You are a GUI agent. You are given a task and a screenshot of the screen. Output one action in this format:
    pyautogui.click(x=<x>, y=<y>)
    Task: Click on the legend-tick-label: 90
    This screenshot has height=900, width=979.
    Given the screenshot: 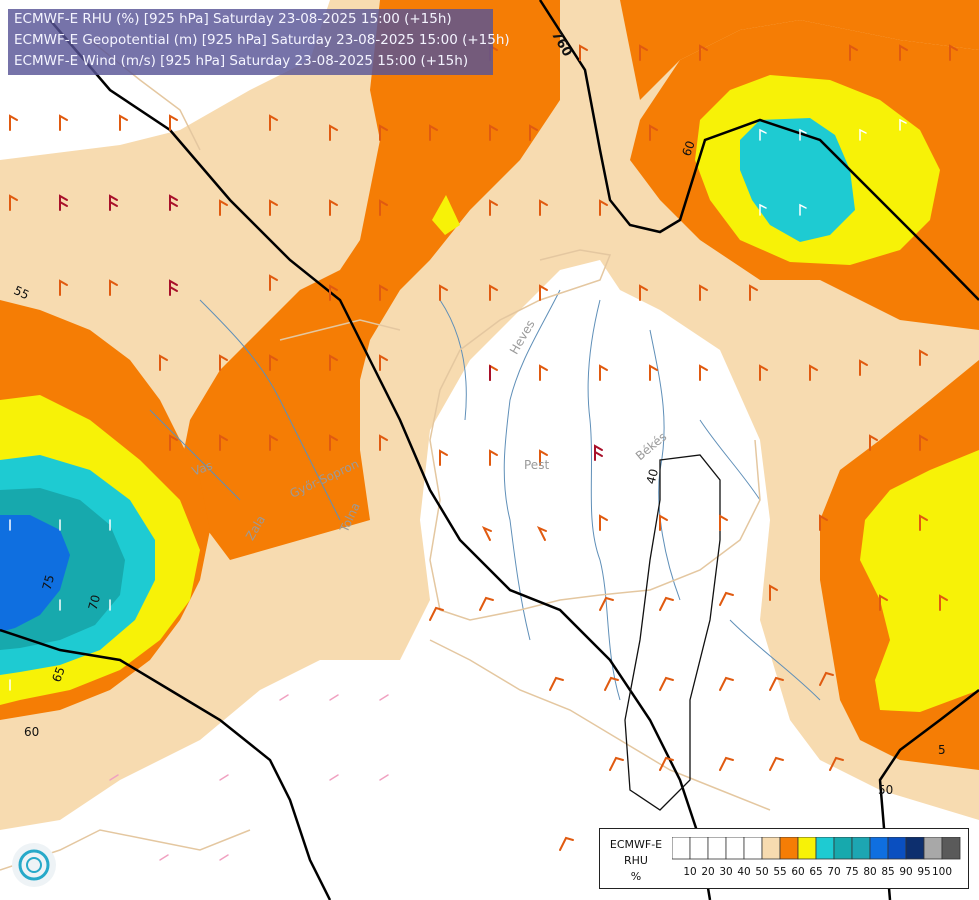 What is the action you would take?
    pyautogui.click(x=905, y=872)
    